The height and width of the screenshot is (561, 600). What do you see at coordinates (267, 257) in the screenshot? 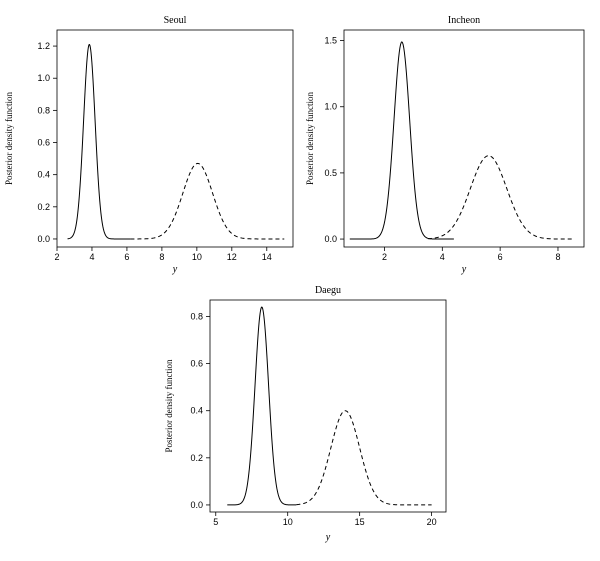
I see `x-tick-label: 14` at bounding box center [267, 257].